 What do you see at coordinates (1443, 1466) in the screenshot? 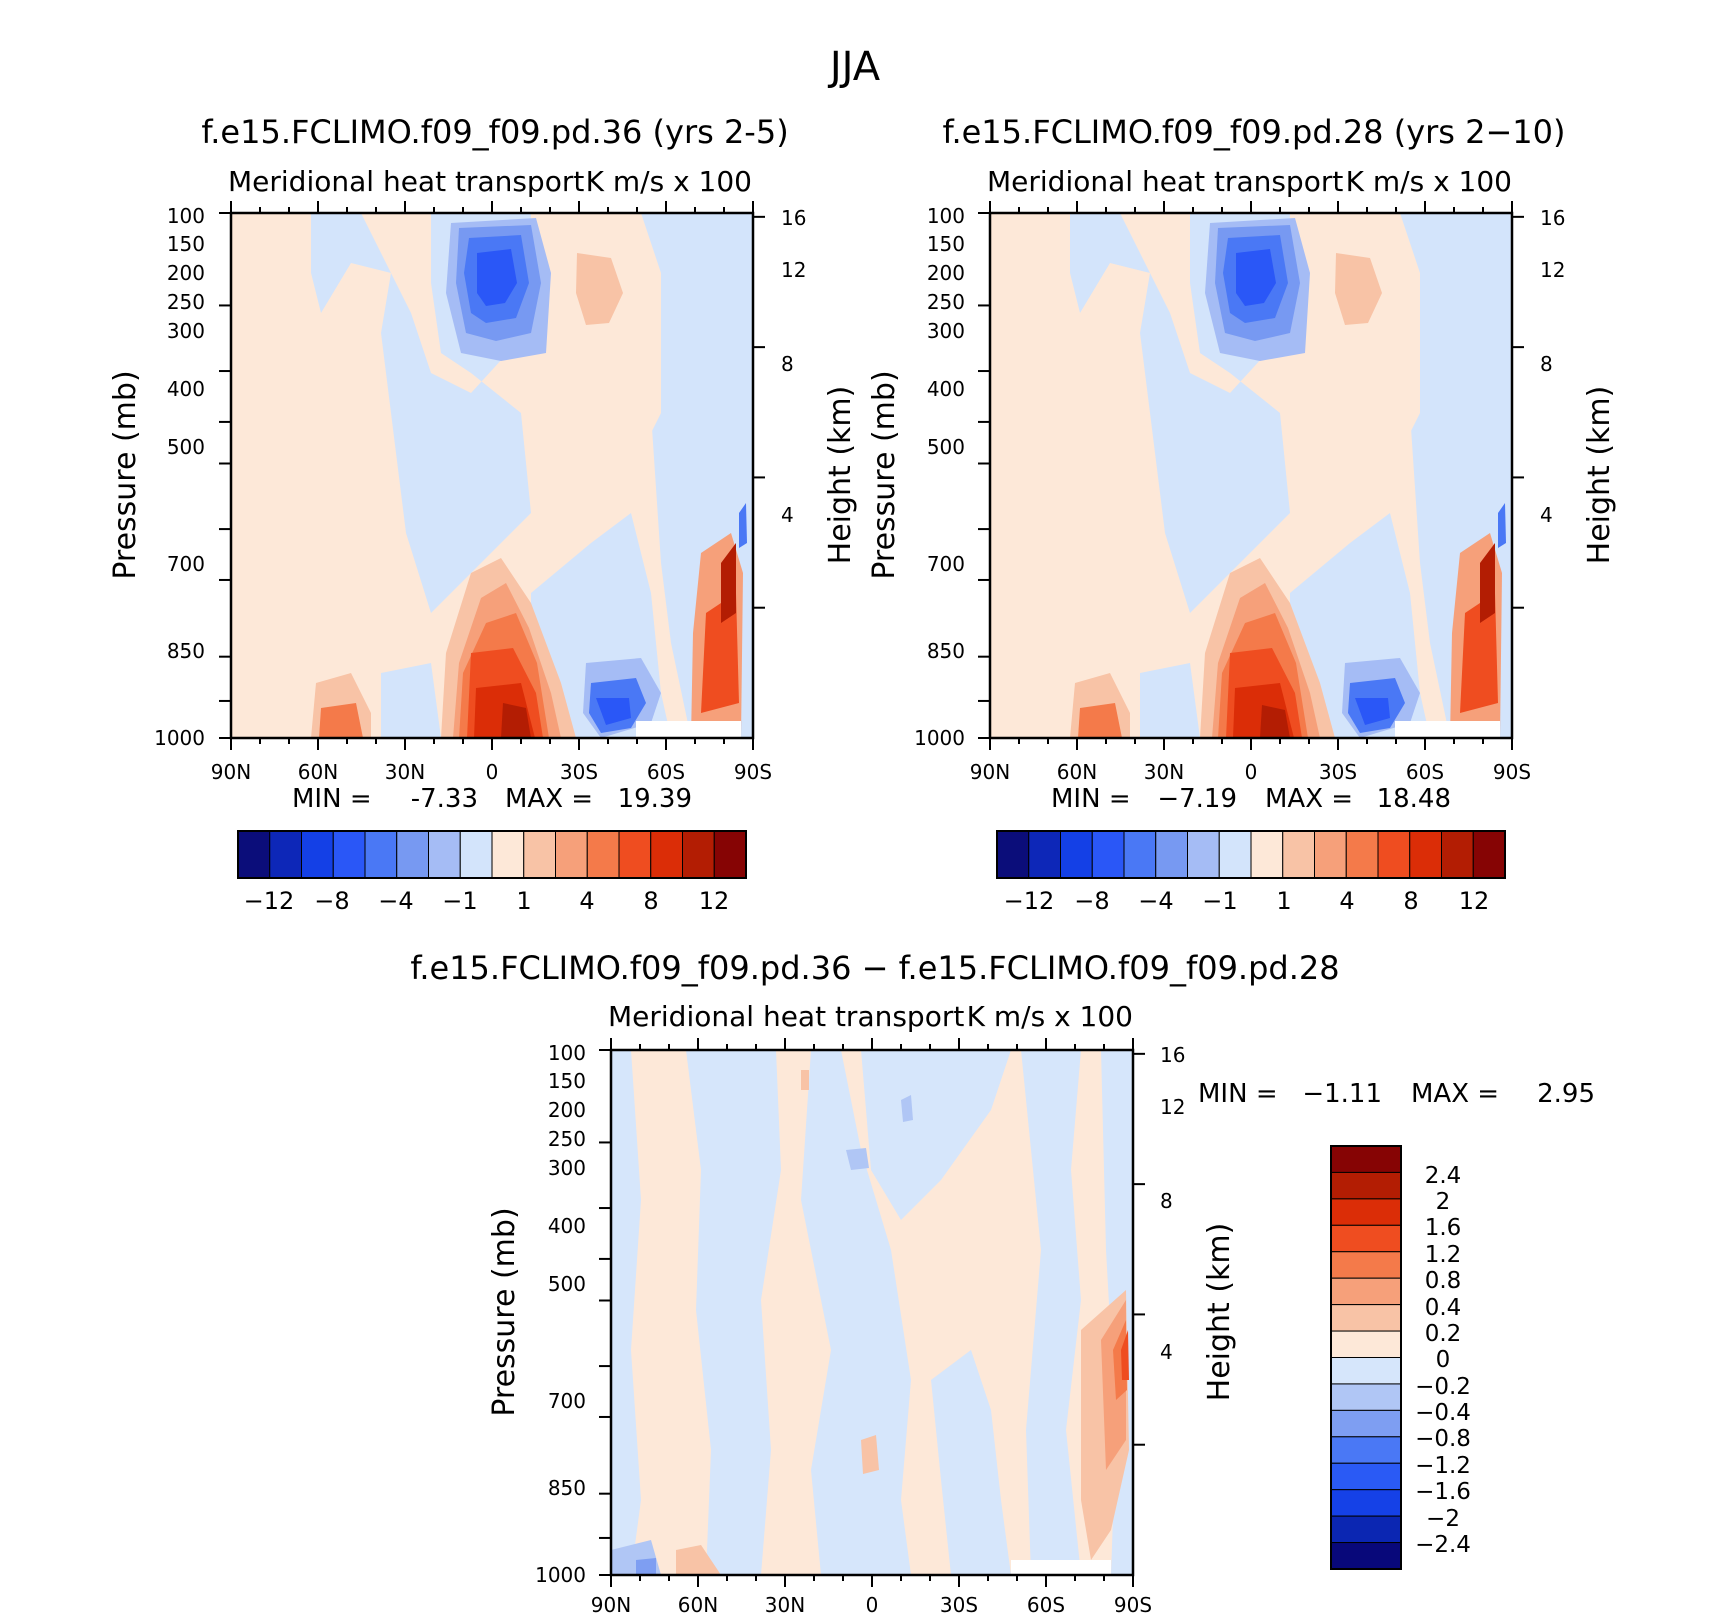
I see `panel-3-cb-label-11: −1.2` at bounding box center [1443, 1466].